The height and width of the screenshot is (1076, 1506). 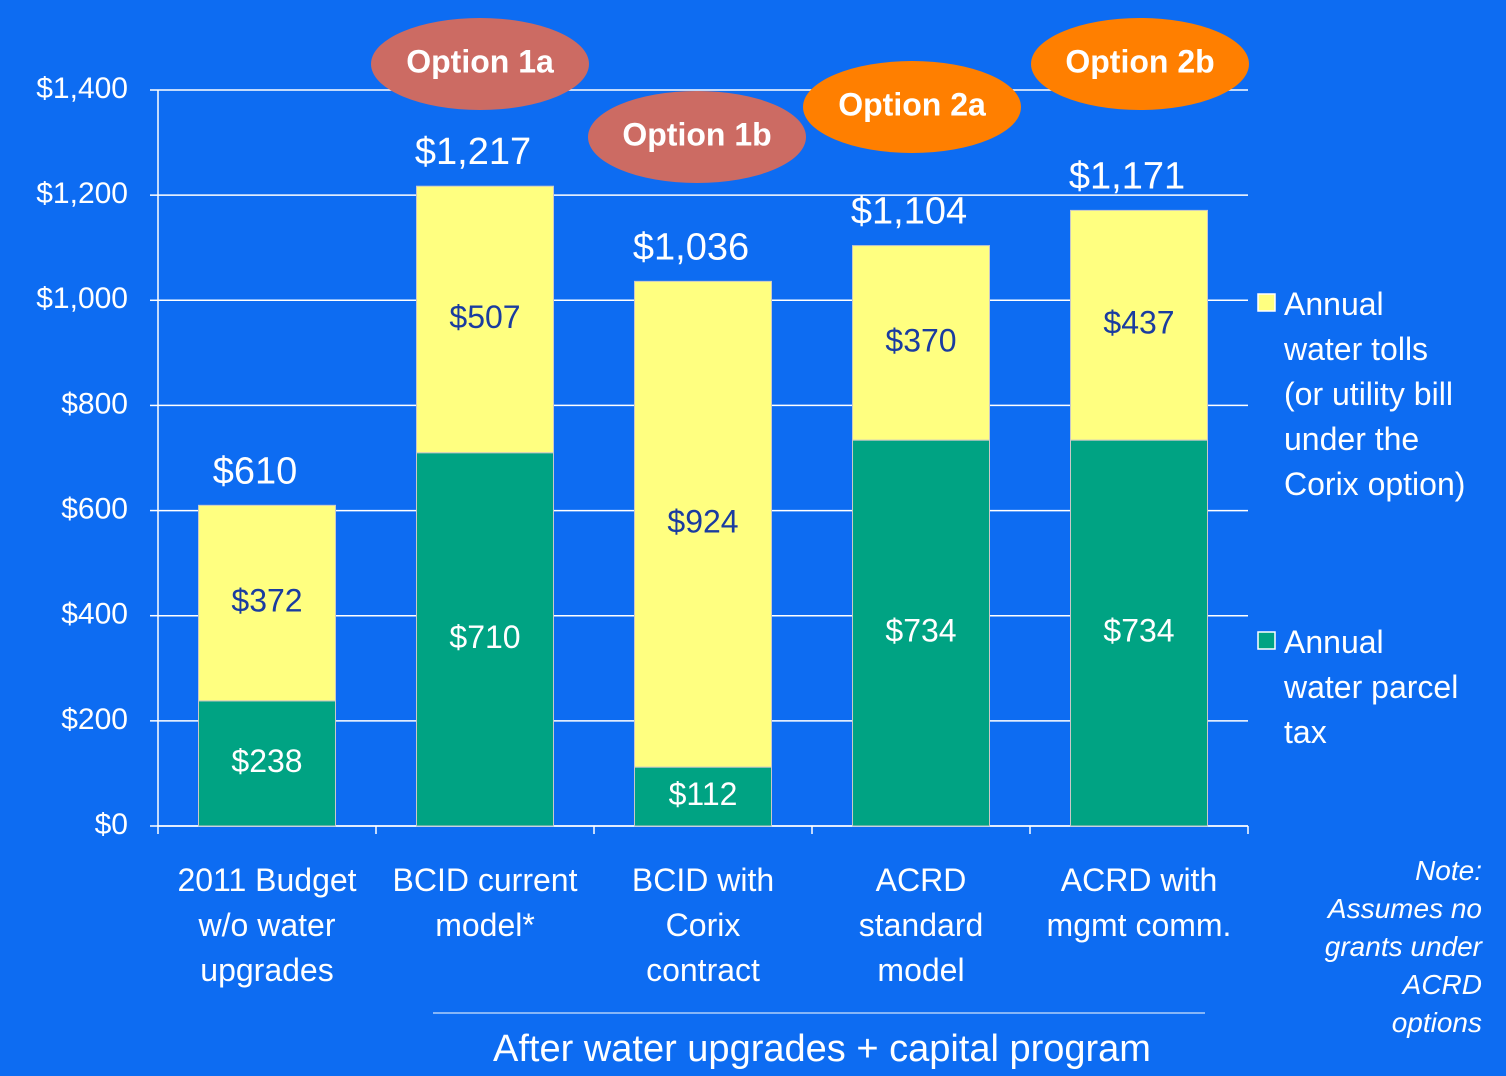 What do you see at coordinates (82, 193) in the screenshot?
I see `y-tick-label: $1,200` at bounding box center [82, 193].